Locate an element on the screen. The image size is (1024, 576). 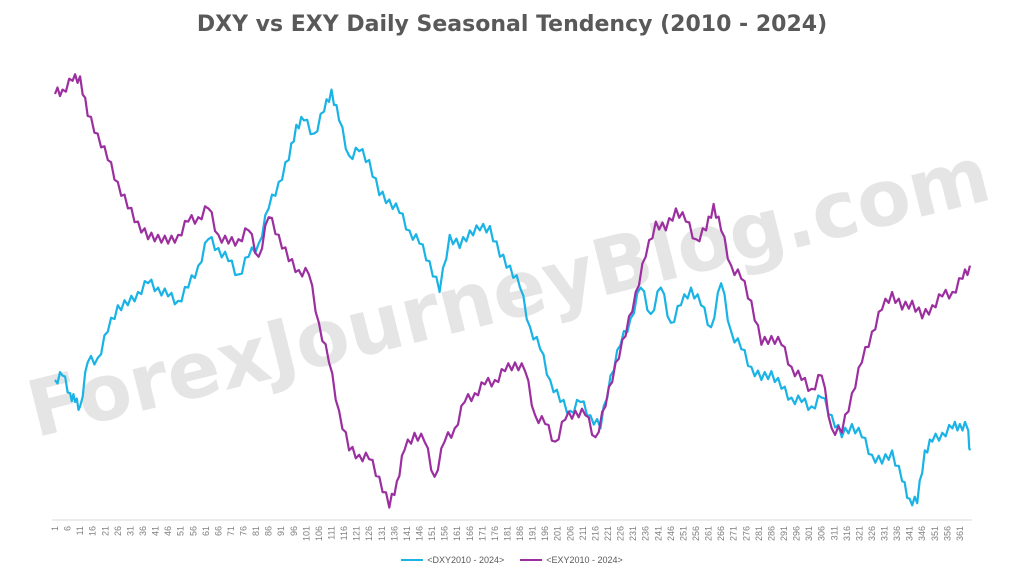
x-tick-label: 136 is located at coordinates (394, 533).